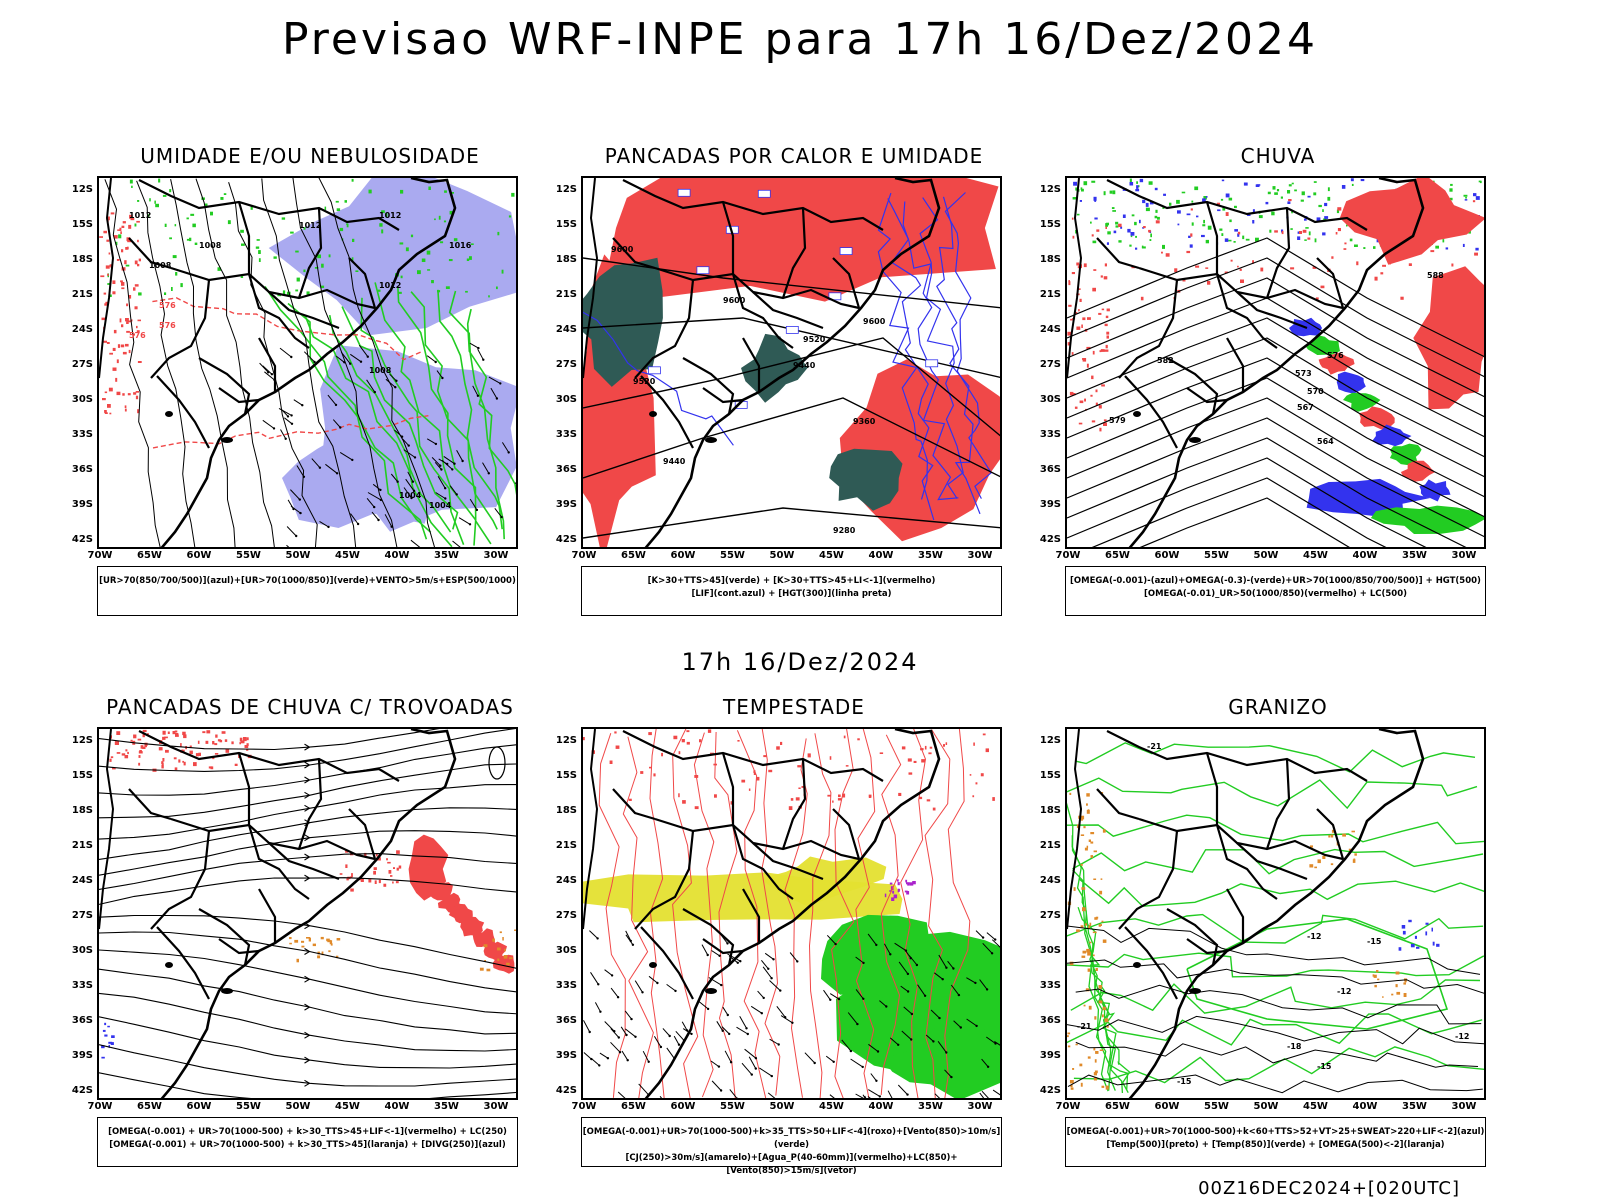  What do you see at coordinates (584, 1106) in the screenshot?
I see `lon-tick-label: 70W` at bounding box center [584, 1106].